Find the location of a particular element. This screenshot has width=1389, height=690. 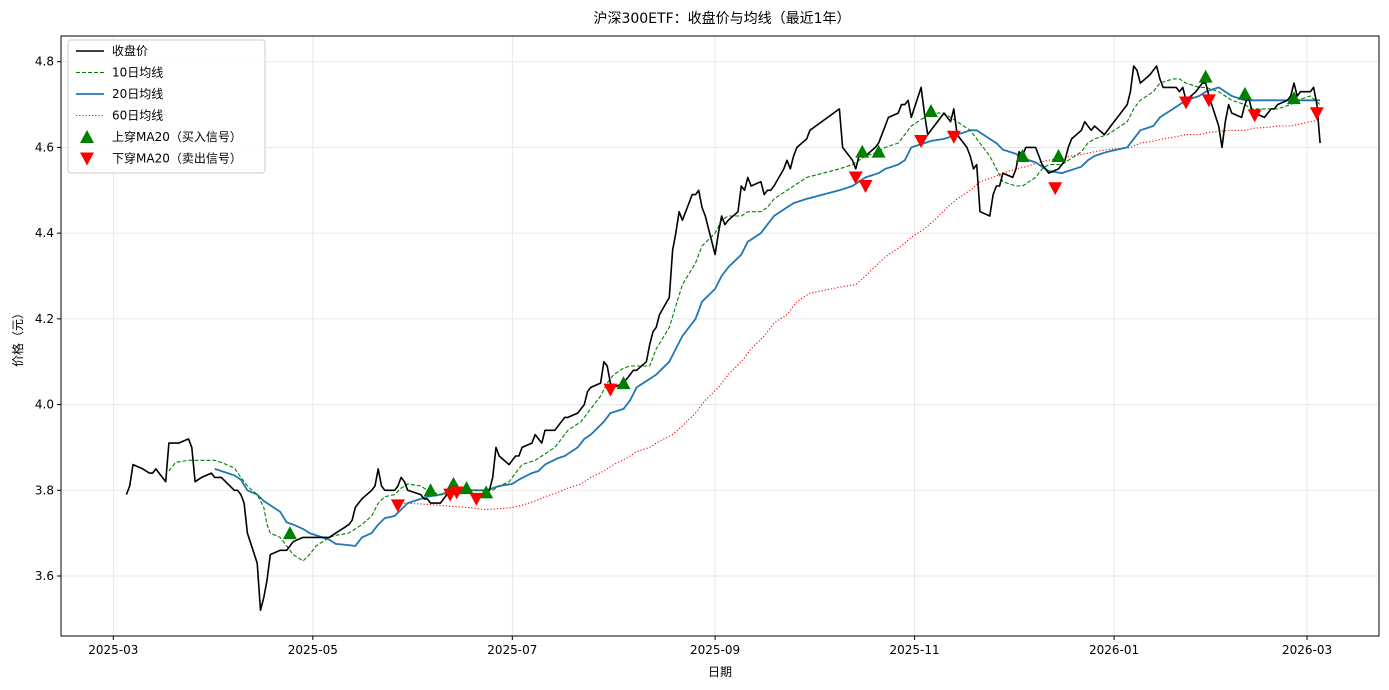

x-axis-label: 日期 is located at coordinates (720, 672).